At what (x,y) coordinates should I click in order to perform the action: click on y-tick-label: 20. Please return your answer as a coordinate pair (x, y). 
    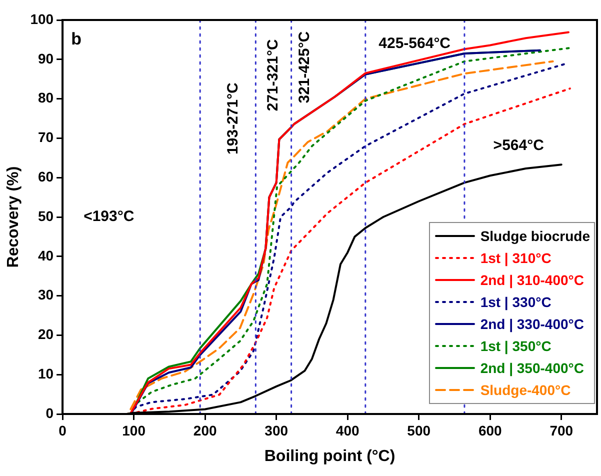
    Looking at the image, I should click on (46, 334).